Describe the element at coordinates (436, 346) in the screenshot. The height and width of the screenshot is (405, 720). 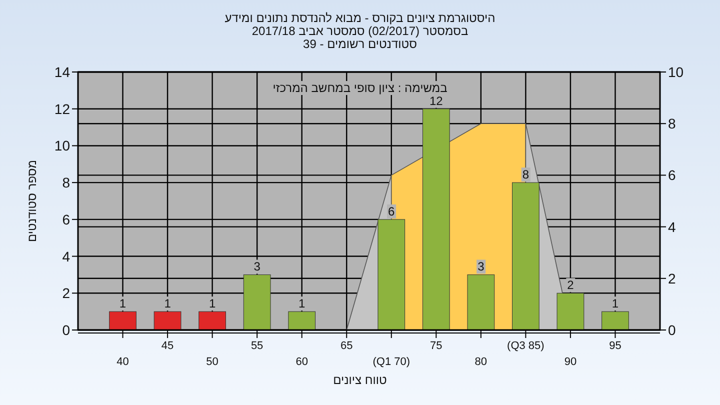
I see `x-tick-label: 75` at that location.